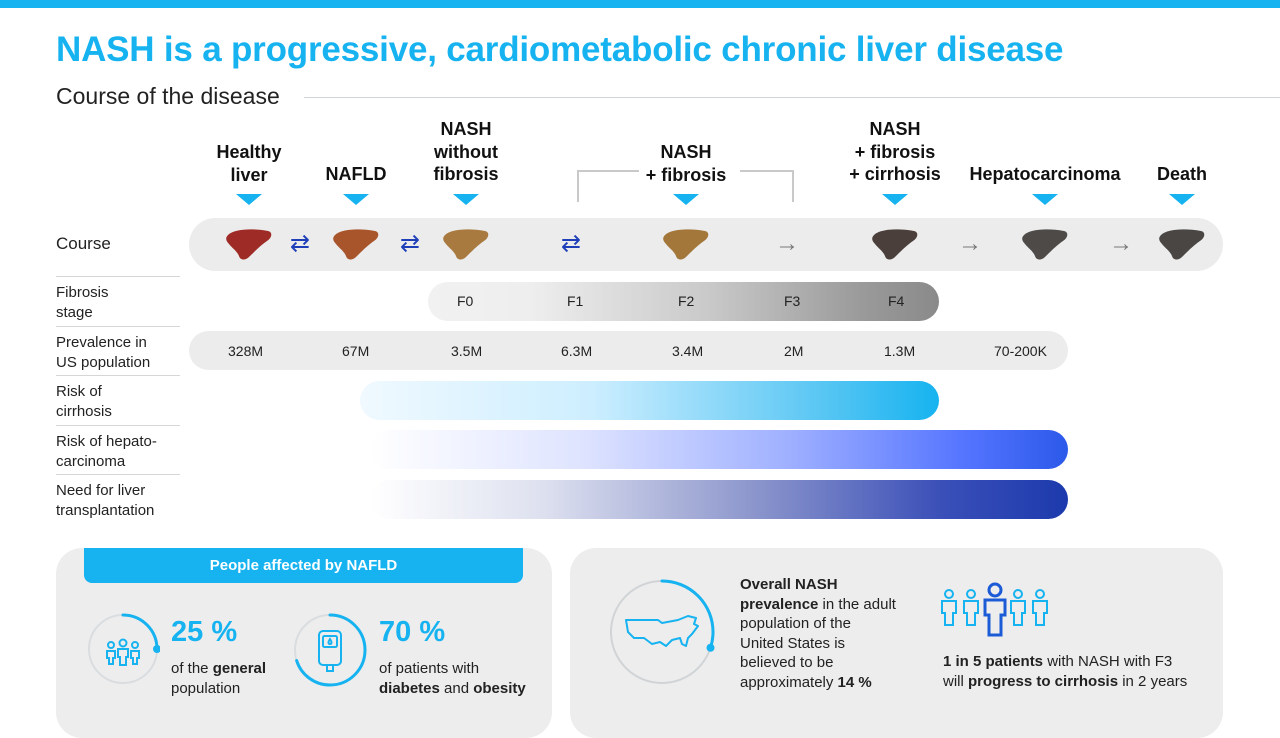 The width and height of the screenshot is (1280, 738). I want to click on glucose-meter-icon, so click(330, 651).